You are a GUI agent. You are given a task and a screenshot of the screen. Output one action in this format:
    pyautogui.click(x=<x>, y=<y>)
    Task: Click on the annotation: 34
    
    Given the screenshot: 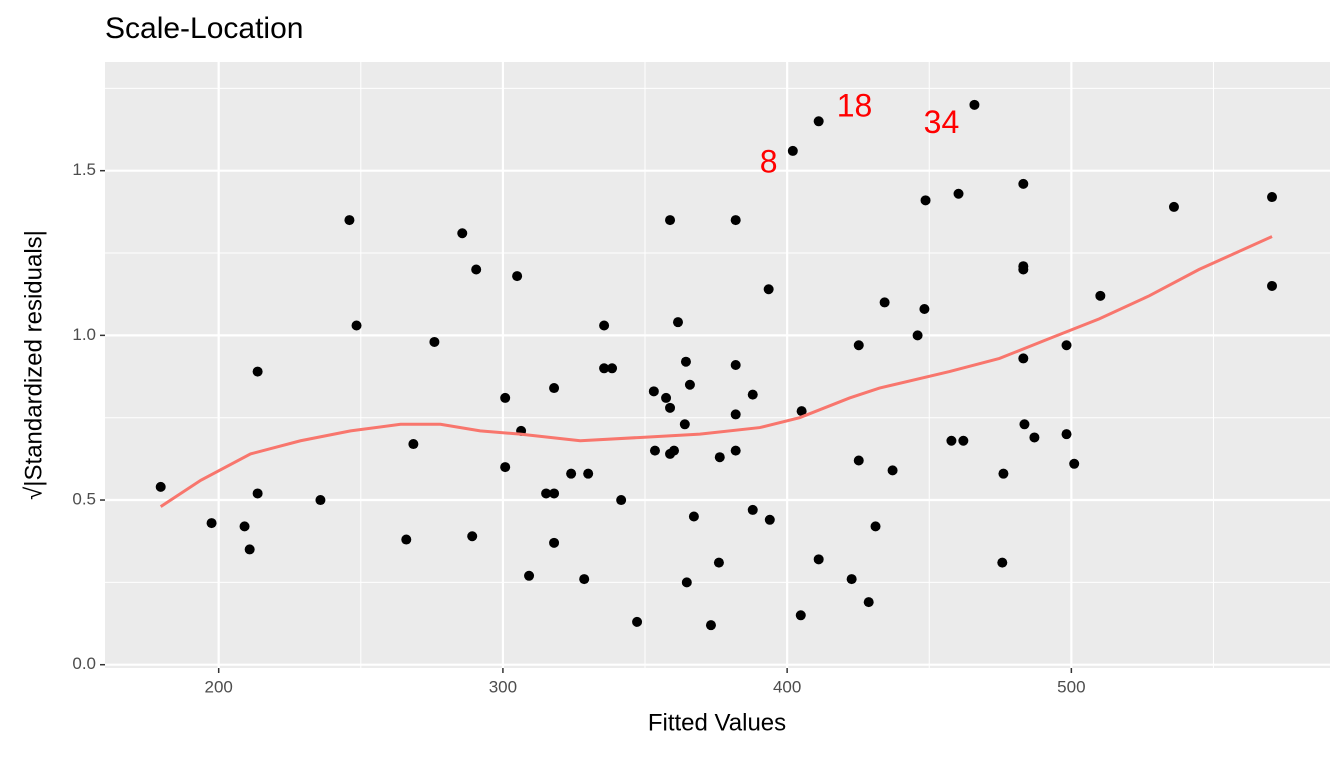 What is the action you would take?
    pyautogui.click(x=942, y=122)
    